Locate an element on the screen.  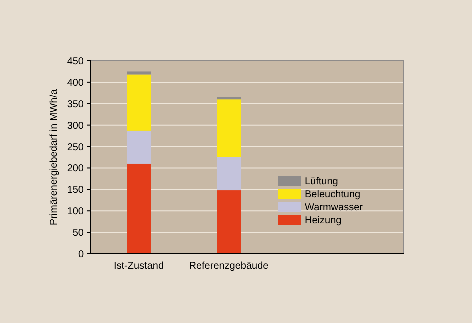
x-tick-label: Ist-Zustand is located at coordinates (139, 266).